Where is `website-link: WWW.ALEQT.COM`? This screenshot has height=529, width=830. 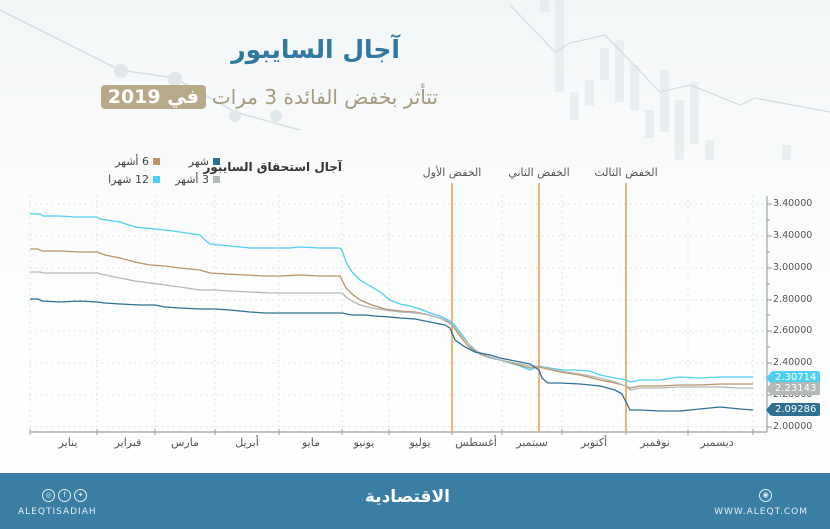
website-link: WWW.ALEQT.COM is located at coordinates (761, 512).